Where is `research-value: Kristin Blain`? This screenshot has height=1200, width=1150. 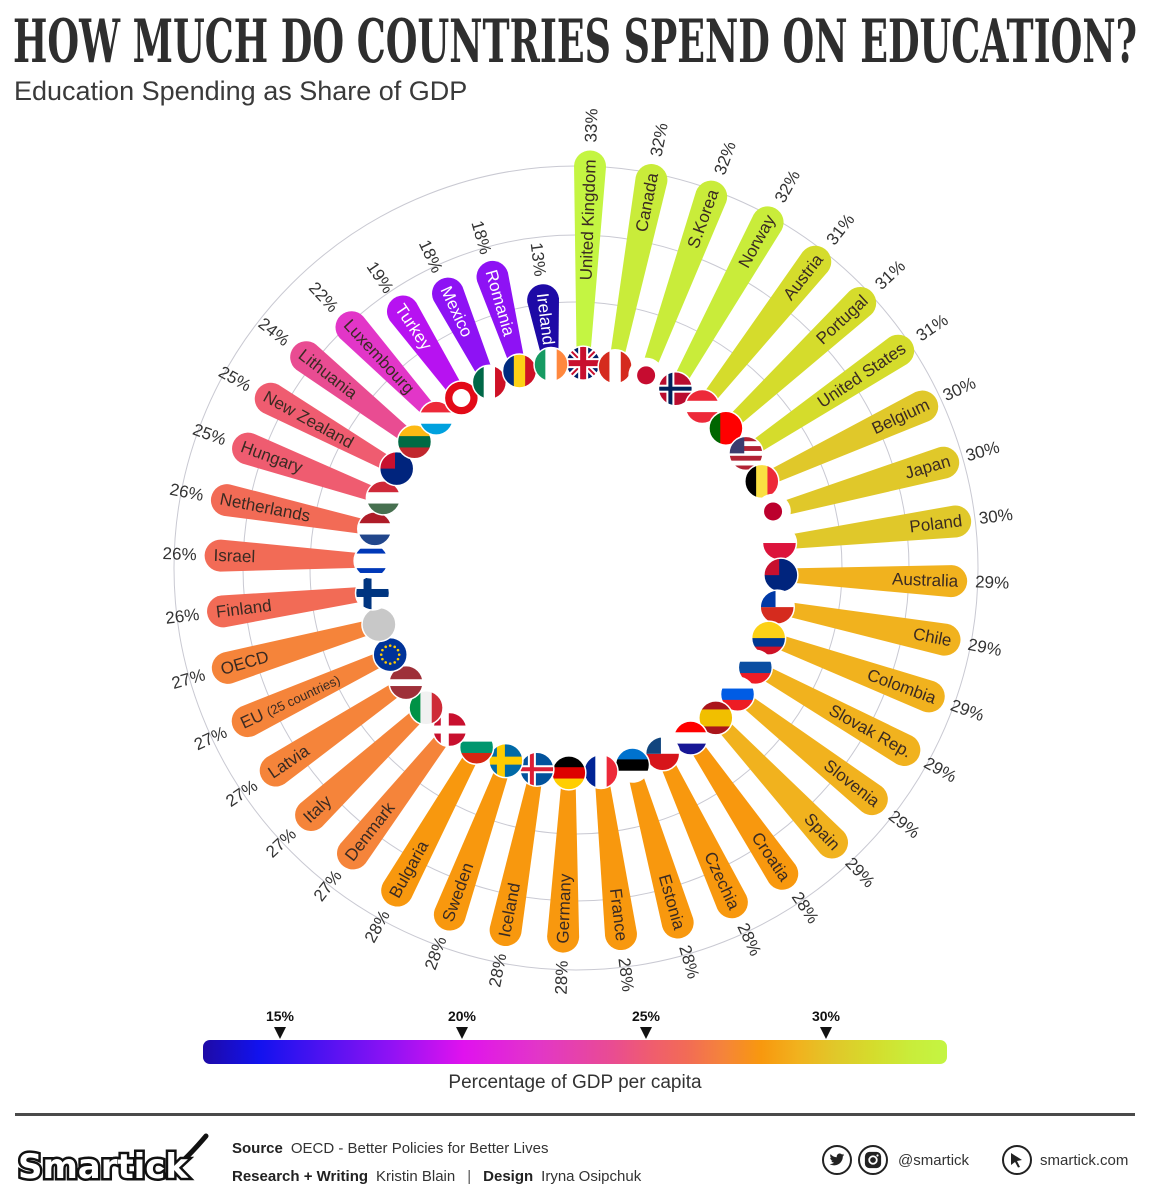 research-value: Kristin Blain is located at coordinates (416, 1176).